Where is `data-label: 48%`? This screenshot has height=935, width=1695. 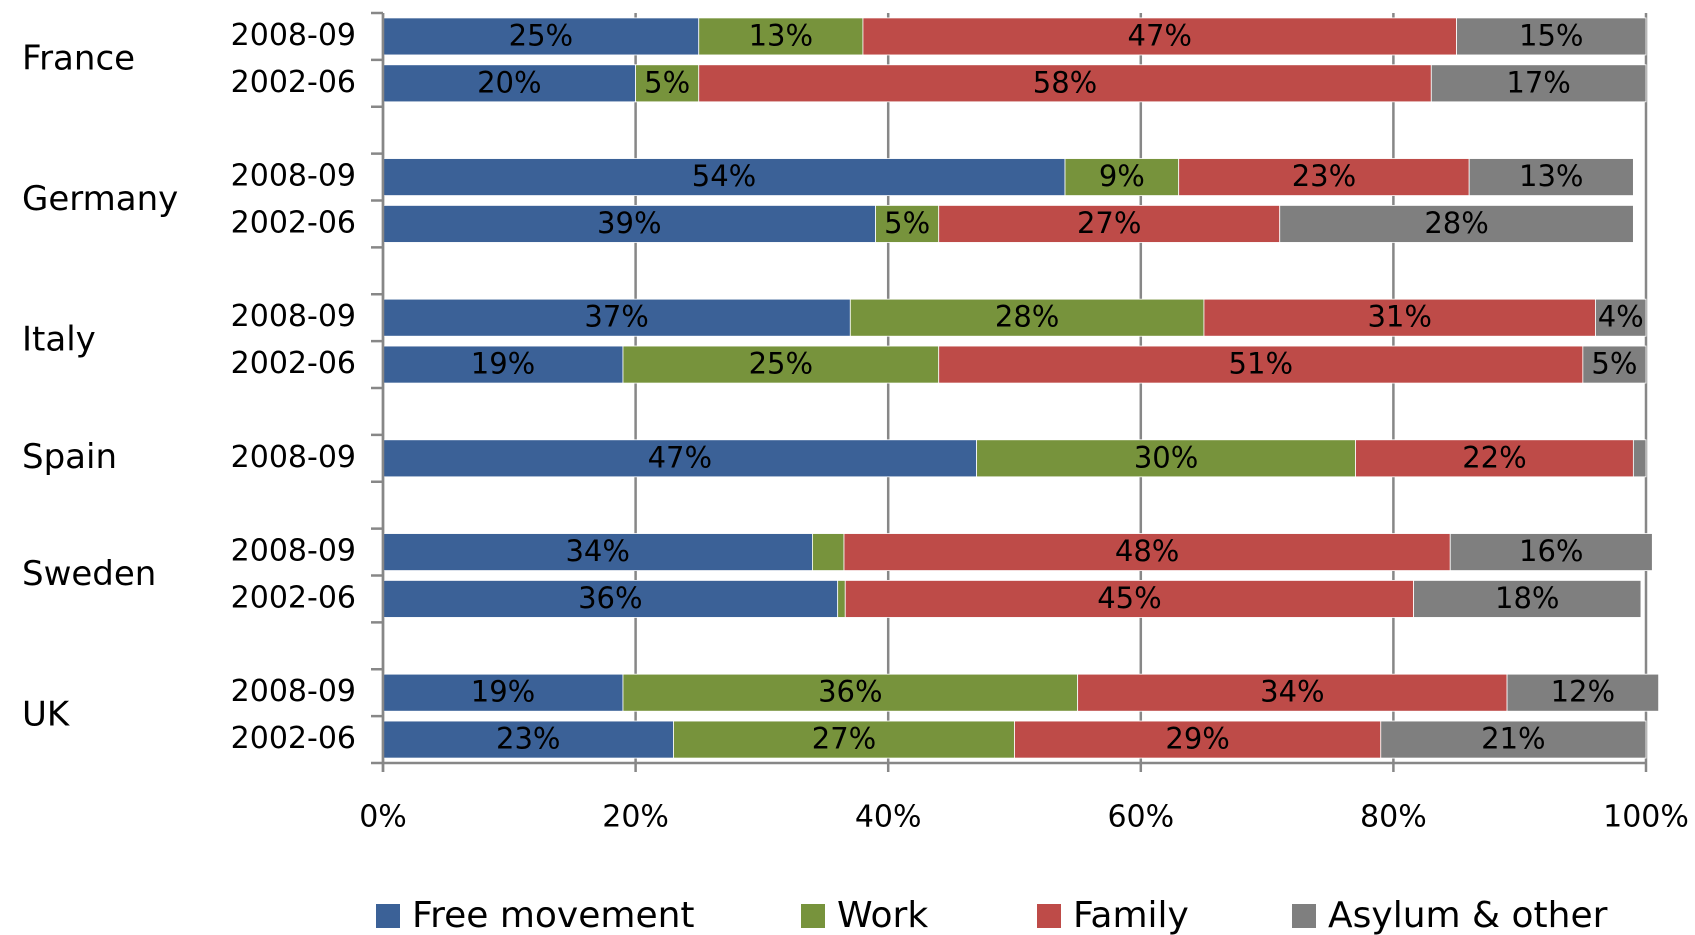 data-label: 48% is located at coordinates (1147, 551).